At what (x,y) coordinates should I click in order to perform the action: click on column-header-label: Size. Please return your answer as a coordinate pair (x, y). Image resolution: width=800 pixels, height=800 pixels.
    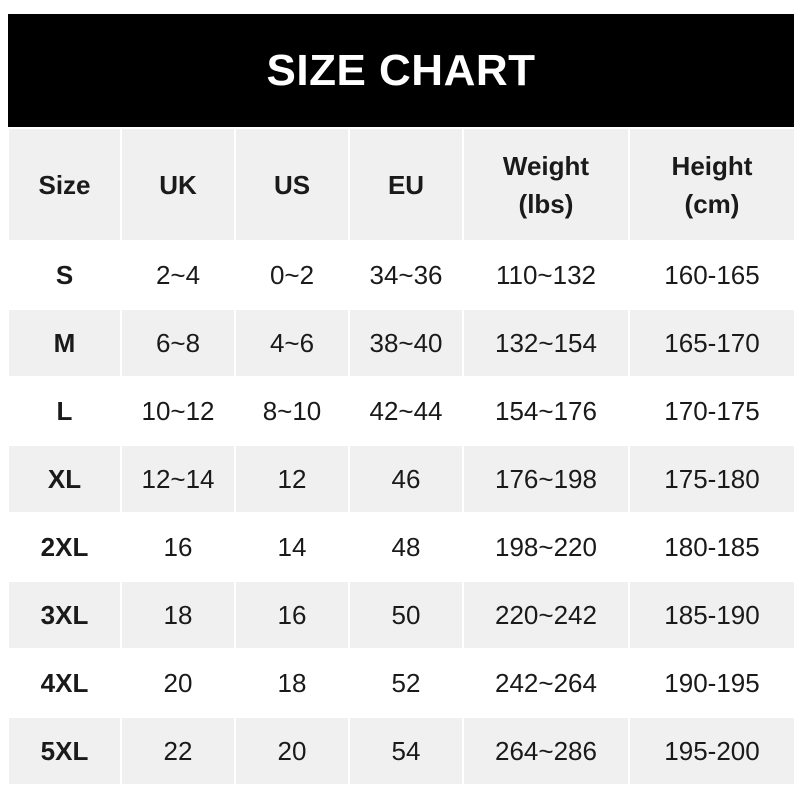
    Looking at the image, I should click on (64, 184).